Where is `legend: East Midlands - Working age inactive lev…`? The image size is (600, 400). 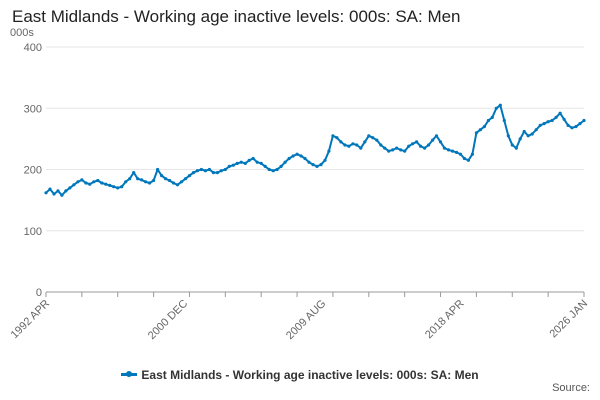 legend: East Midlands - Working age inactive lev… is located at coordinates (300, 373).